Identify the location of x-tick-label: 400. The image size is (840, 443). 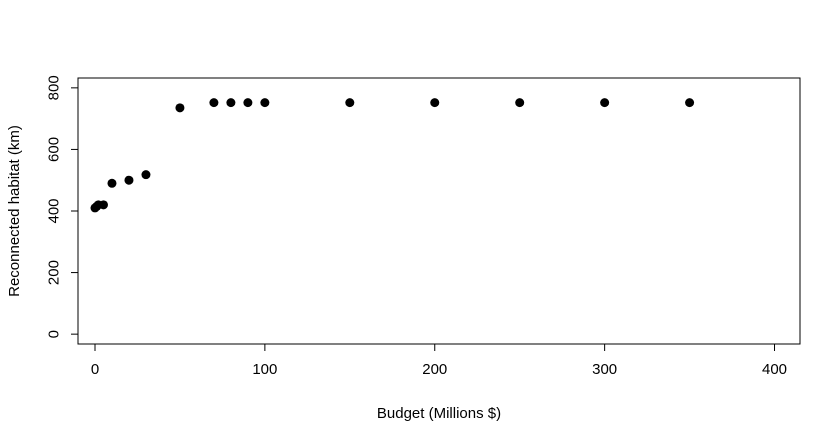
(774, 369).